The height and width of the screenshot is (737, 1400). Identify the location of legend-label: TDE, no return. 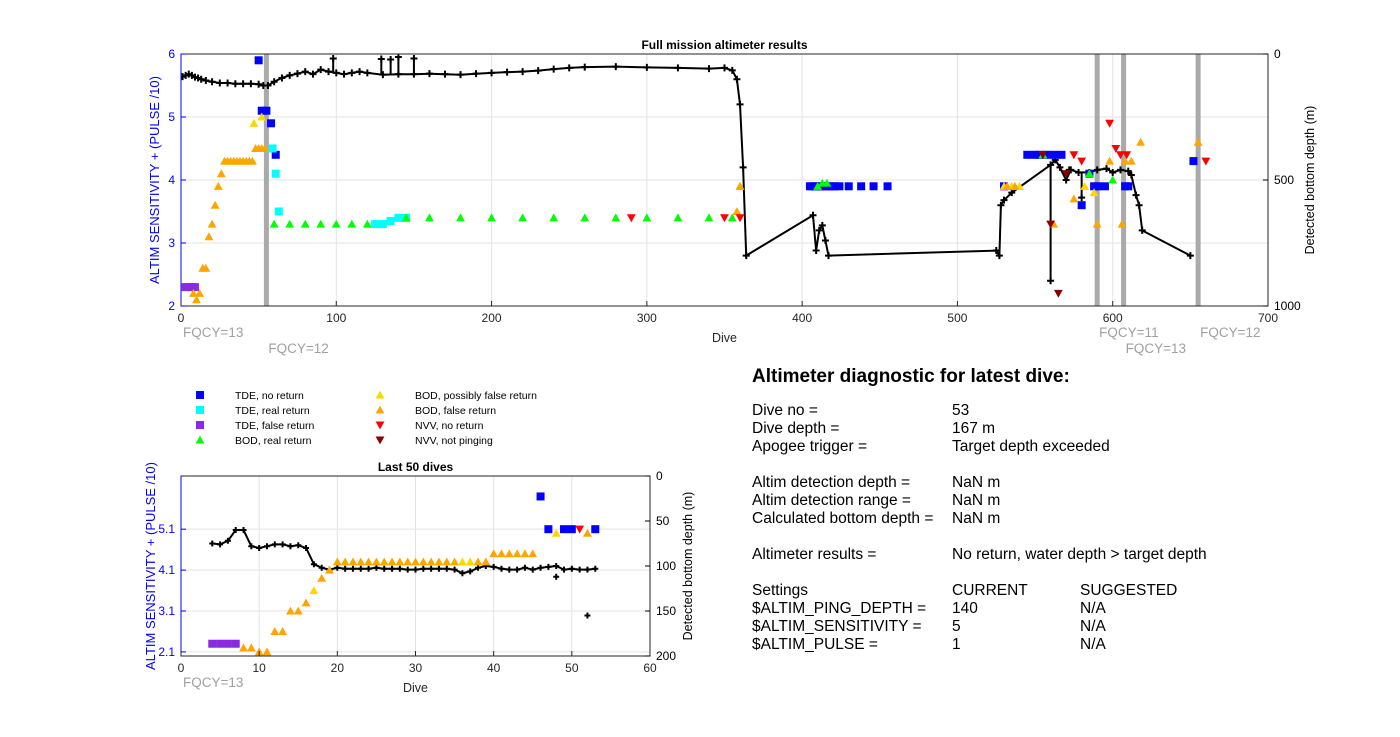
(269, 396).